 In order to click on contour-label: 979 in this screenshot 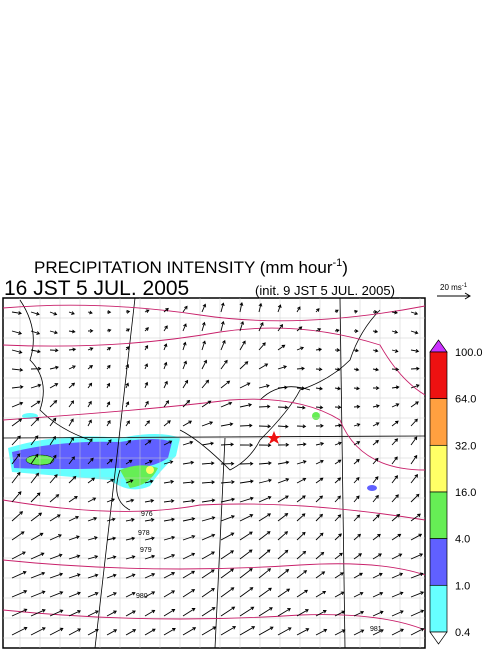, I will do `click(146, 550)`.